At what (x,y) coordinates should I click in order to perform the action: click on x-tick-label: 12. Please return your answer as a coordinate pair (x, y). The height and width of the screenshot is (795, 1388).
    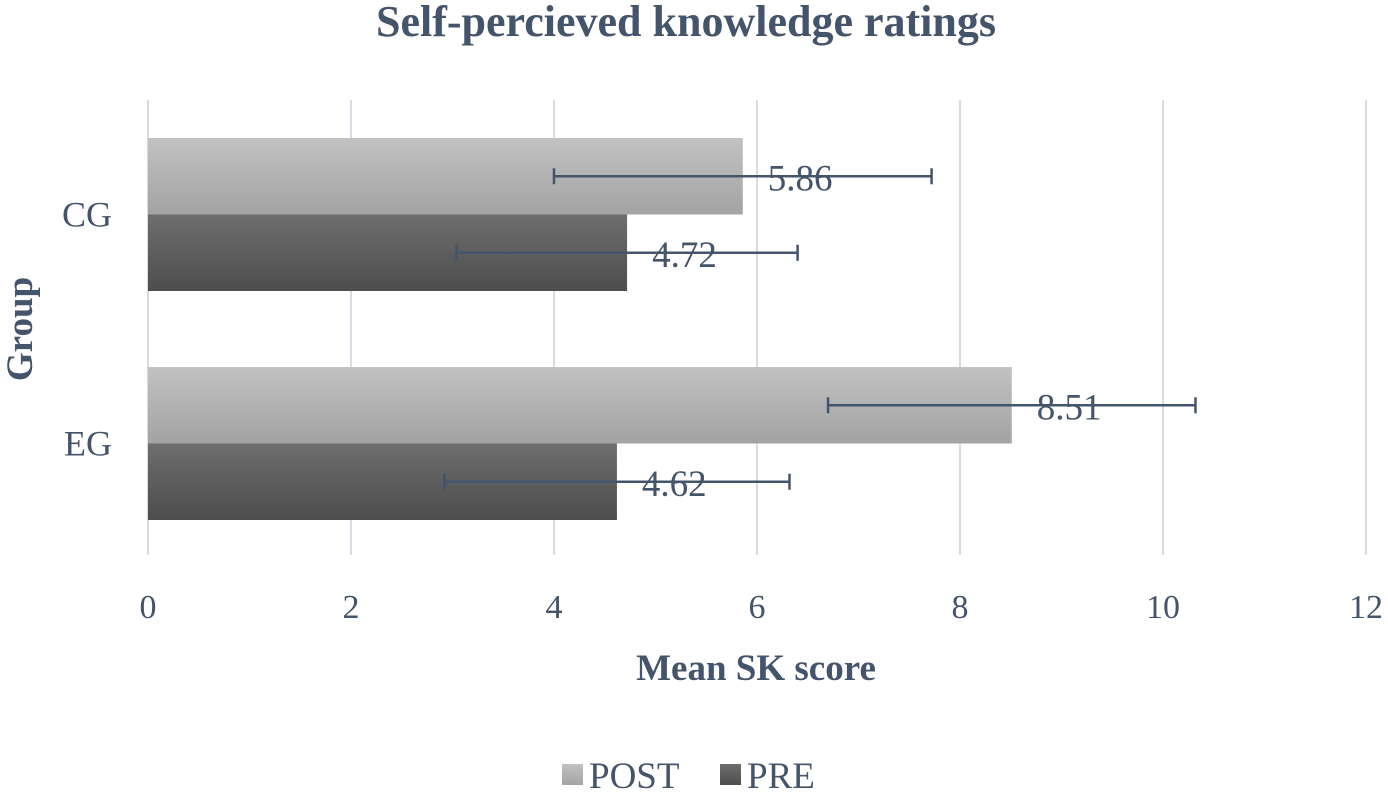
    Looking at the image, I should click on (1366, 607).